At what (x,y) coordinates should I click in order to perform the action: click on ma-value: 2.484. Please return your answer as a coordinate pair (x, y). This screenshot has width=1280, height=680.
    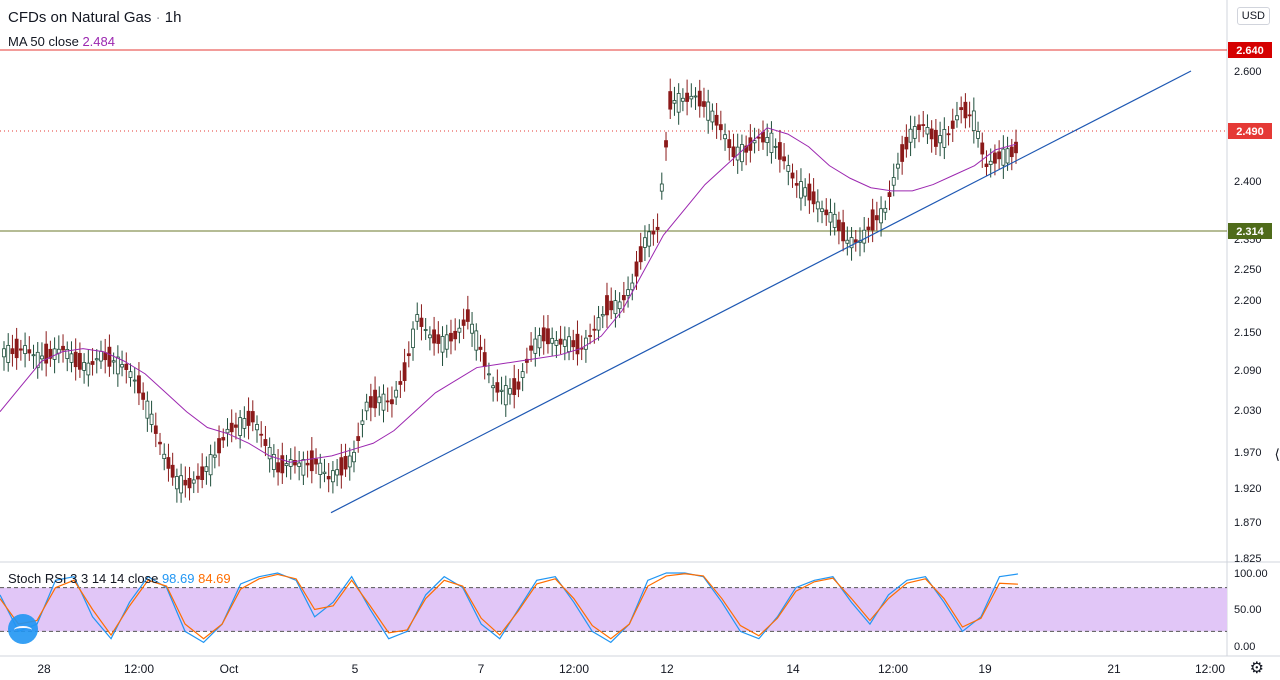
    Looking at the image, I should click on (98, 41).